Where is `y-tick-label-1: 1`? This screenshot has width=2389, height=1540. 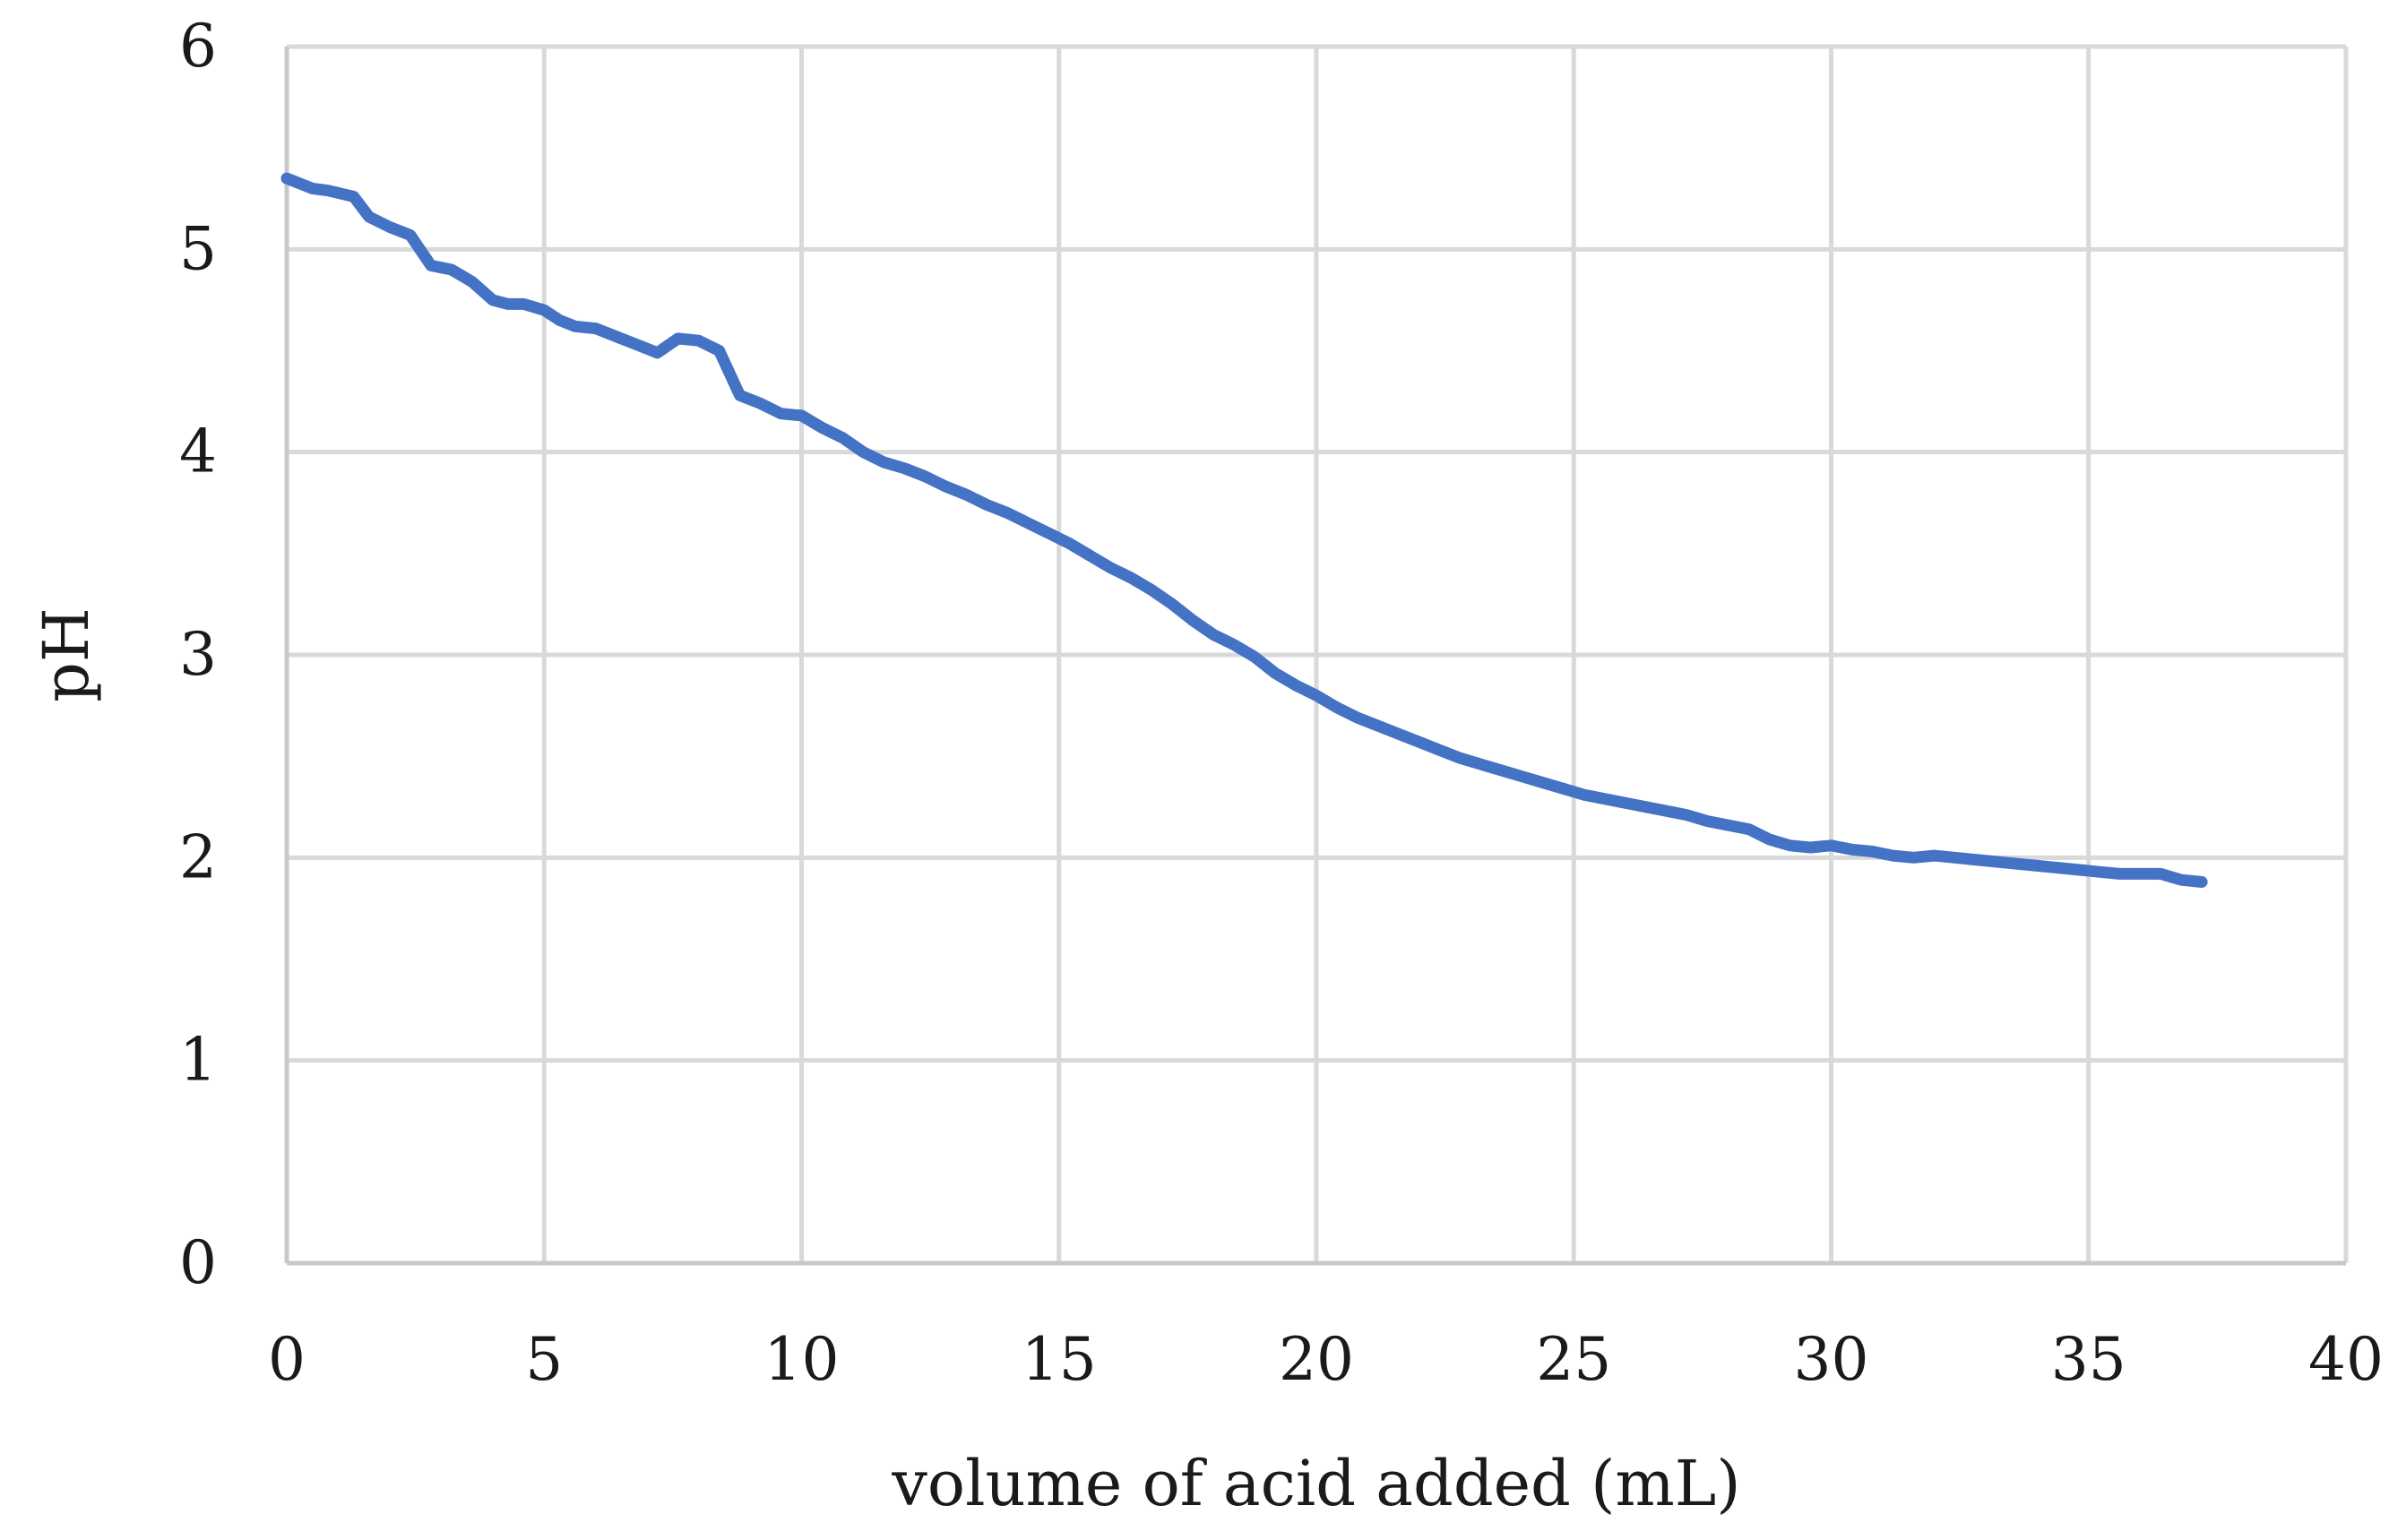 y-tick-label-1: 1 is located at coordinates (198, 1060).